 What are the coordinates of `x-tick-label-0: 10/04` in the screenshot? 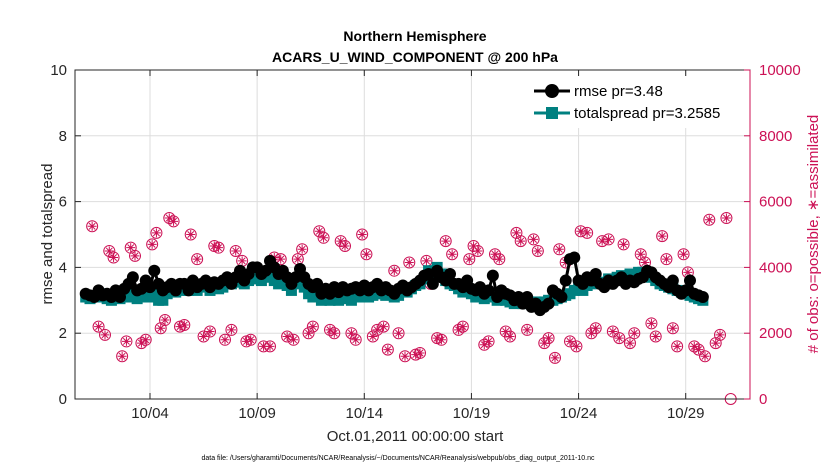 It's located at (150, 413).